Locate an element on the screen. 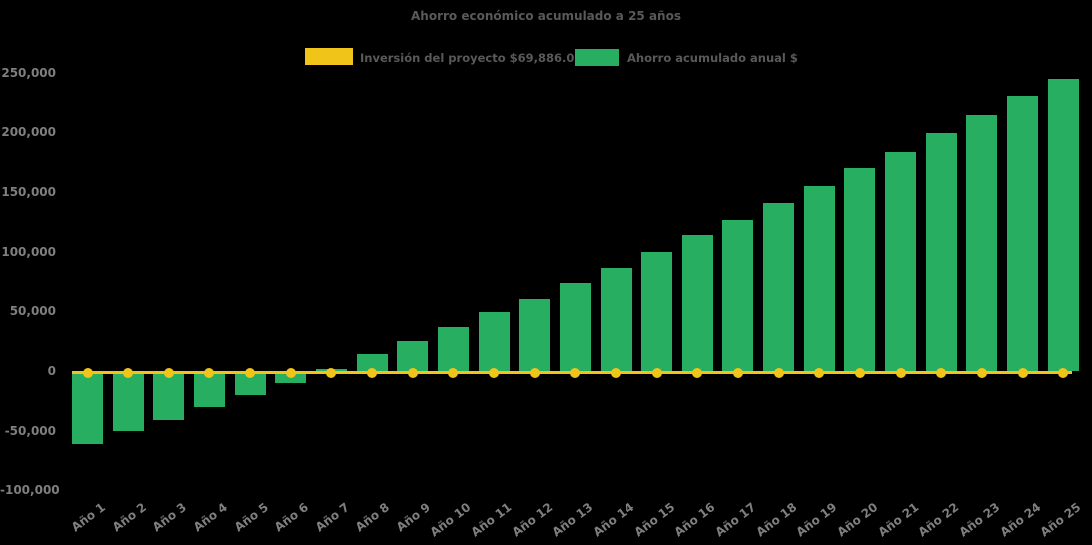 Image resolution: width=1092 pixels, height=545 pixels. line-marker-año-20 is located at coordinates (859, 372).